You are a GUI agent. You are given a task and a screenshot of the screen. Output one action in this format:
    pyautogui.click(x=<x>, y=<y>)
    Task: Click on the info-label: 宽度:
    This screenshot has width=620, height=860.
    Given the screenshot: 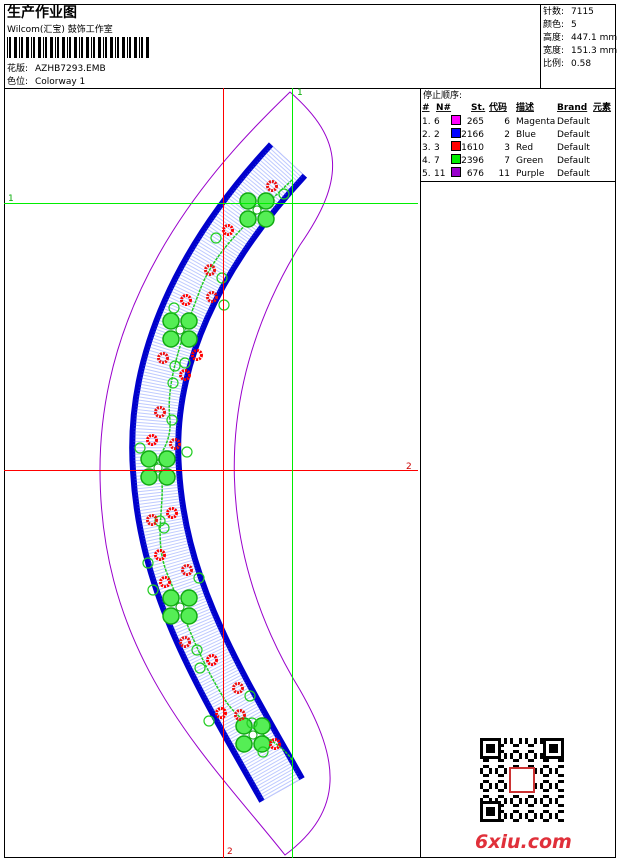 What is the action you would take?
    pyautogui.click(x=553, y=50)
    